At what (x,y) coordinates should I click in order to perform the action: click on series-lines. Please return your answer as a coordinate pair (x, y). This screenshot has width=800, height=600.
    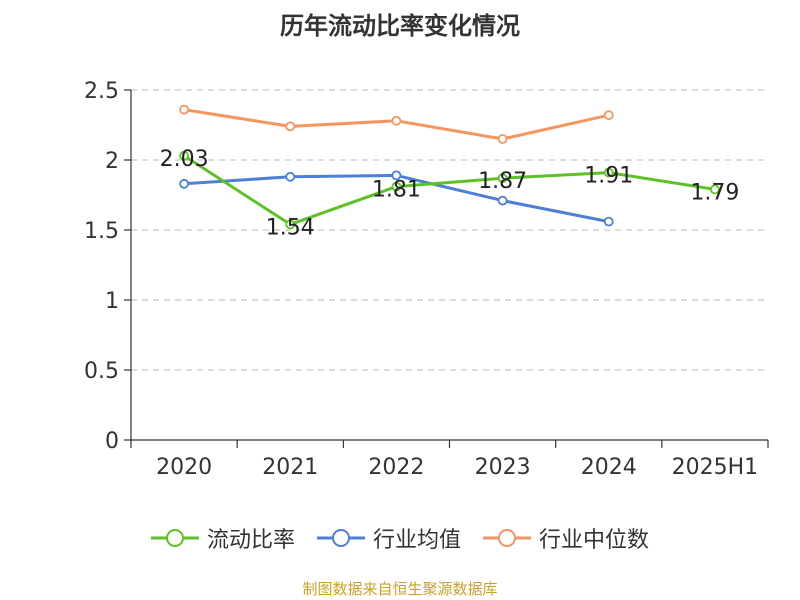
    Looking at the image, I should click on (449, 167).